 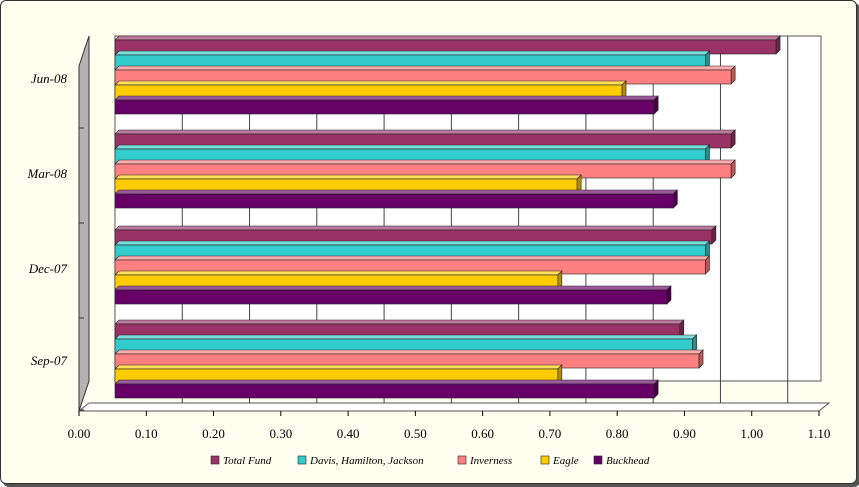 What do you see at coordinates (280, 433) in the screenshot?
I see `x-tick-label: 0.30` at bounding box center [280, 433].